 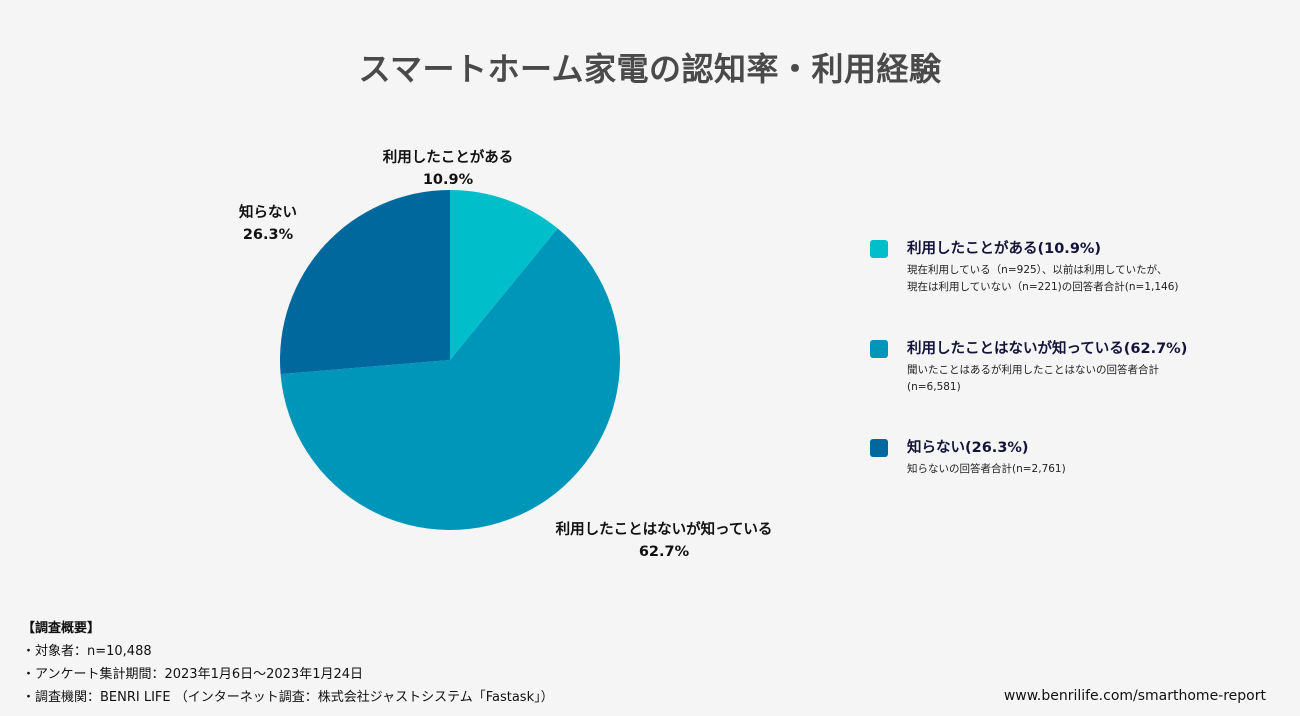 What do you see at coordinates (87, 651) in the screenshot?
I see `survey-target: ・対象者：n=10,488` at bounding box center [87, 651].